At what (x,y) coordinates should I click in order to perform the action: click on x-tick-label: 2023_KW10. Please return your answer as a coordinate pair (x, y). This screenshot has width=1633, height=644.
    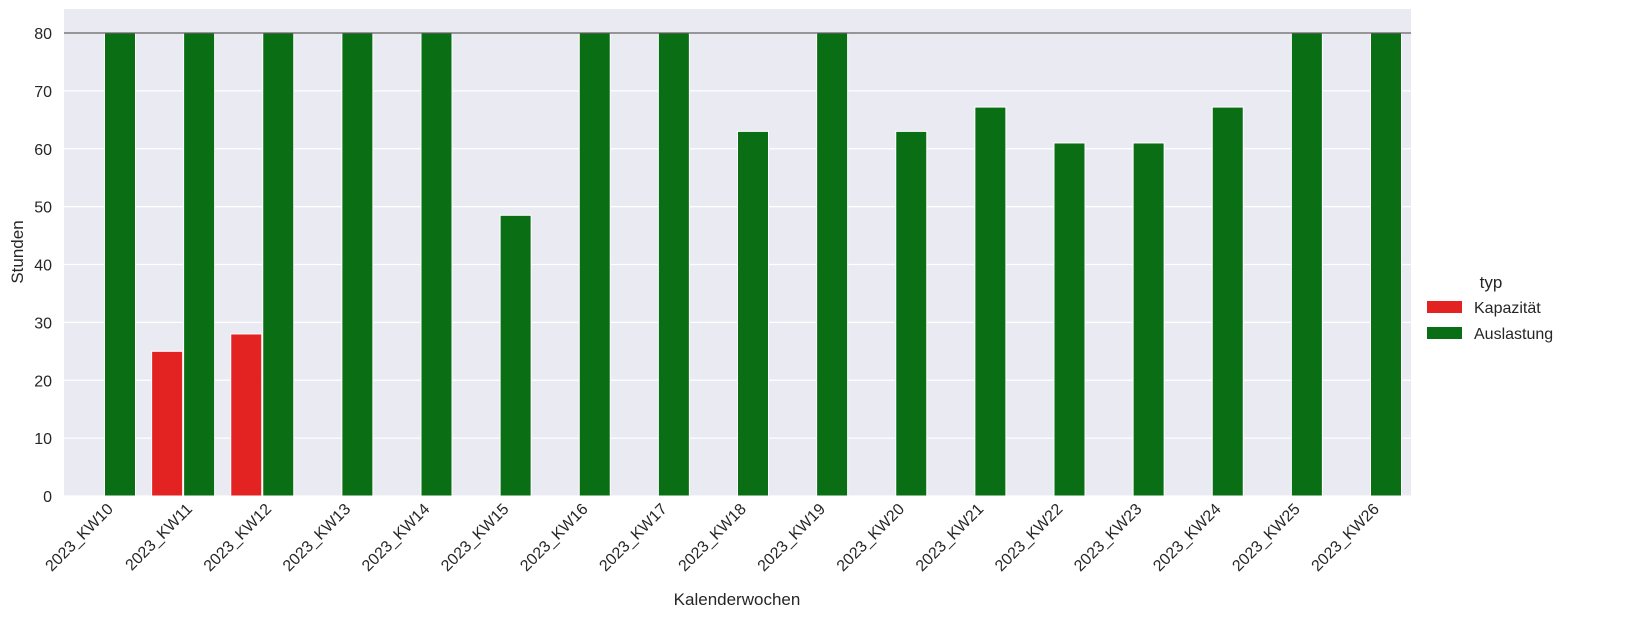
    Looking at the image, I should click on (80, 538).